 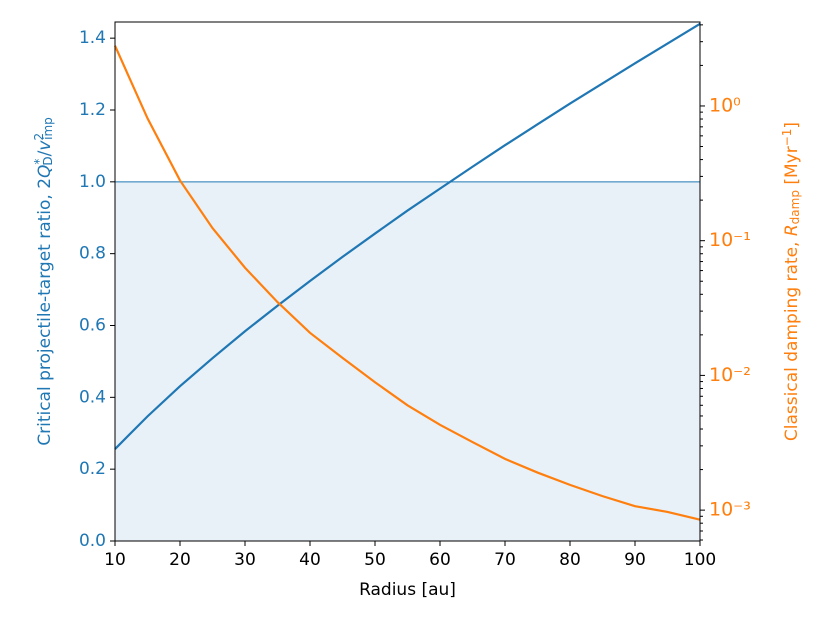 What do you see at coordinates (92, 325) in the screenshot?
I see `y-tick-label: 0.6` at bounding box center [92, 325].